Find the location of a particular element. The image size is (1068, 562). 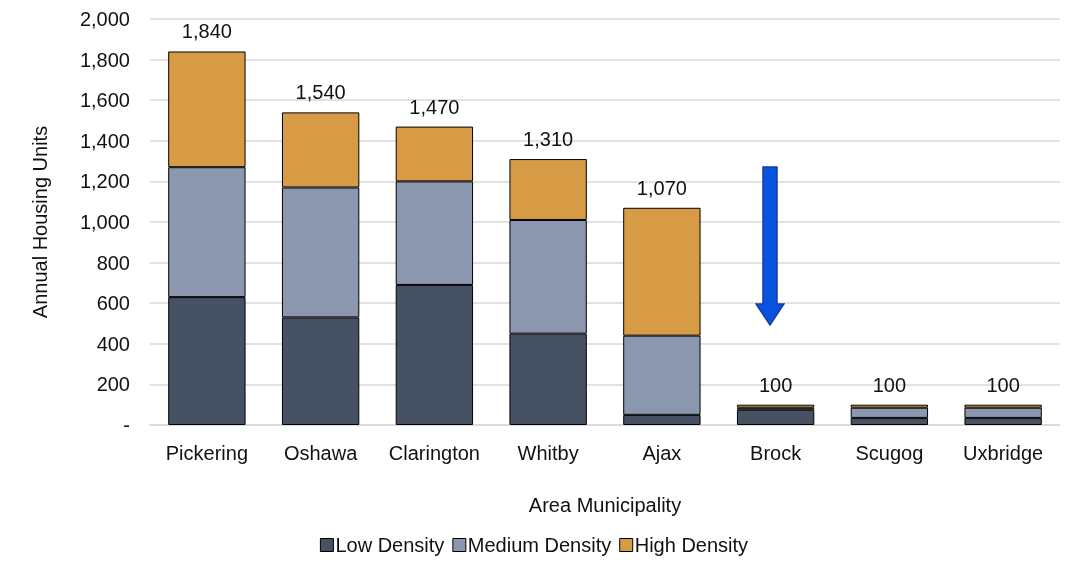

x-axis-title: Area Municipality is located at coordinates (605, 505).